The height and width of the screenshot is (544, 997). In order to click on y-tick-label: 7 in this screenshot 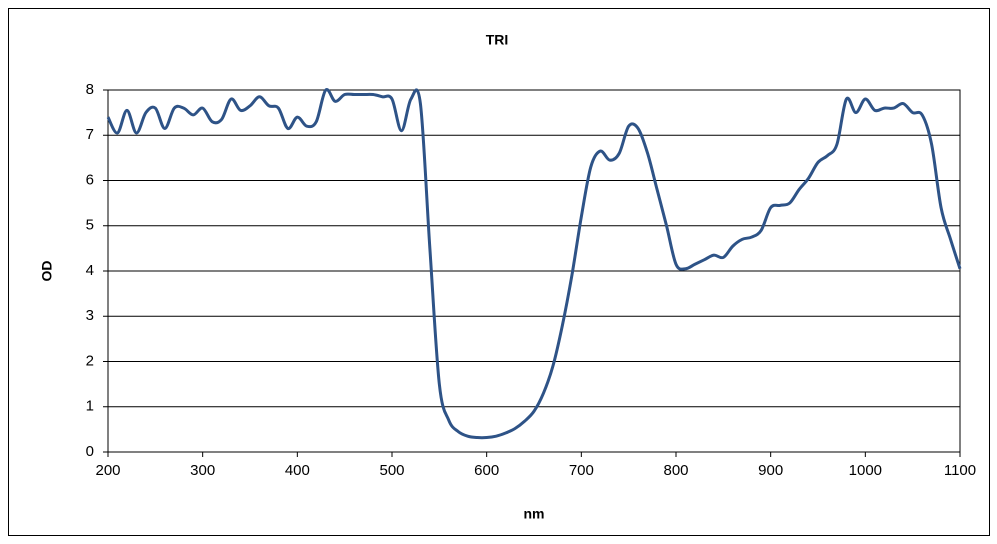, I will do `click(90, 134)`.